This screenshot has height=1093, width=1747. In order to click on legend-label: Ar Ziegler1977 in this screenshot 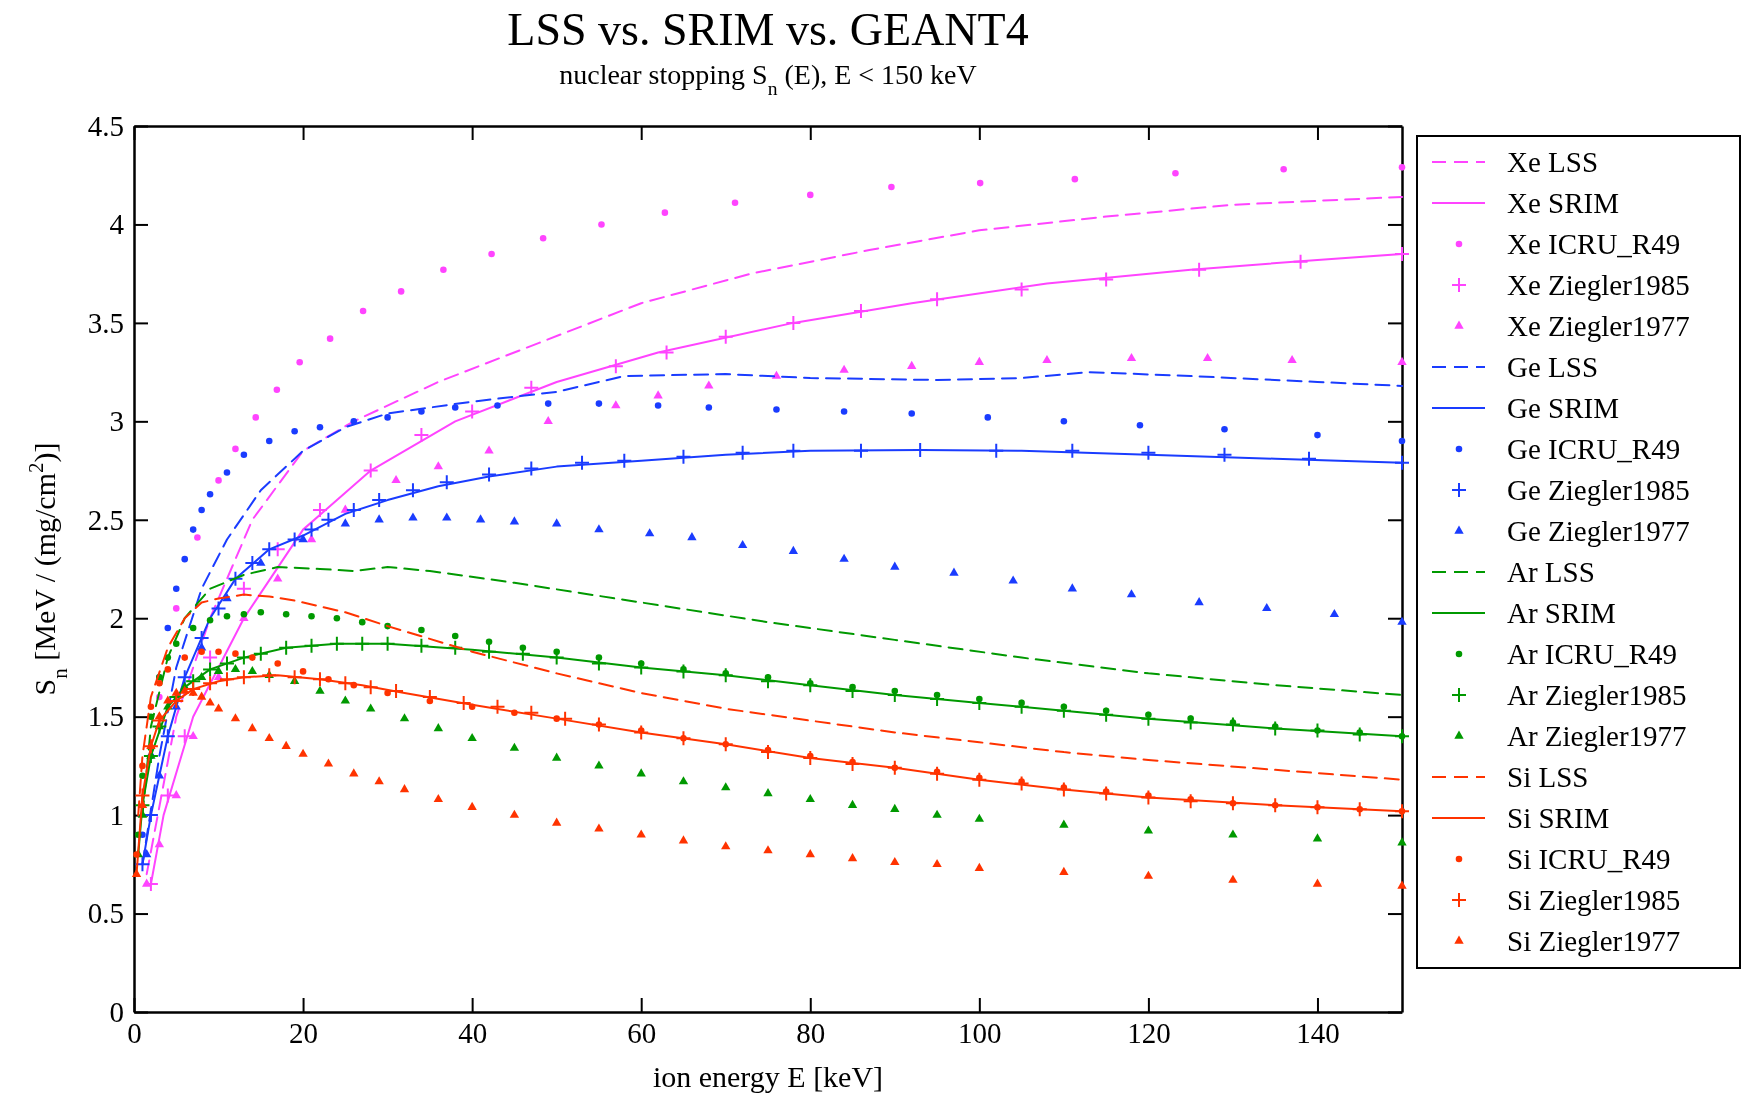, I will do `click(1597, 736)`.